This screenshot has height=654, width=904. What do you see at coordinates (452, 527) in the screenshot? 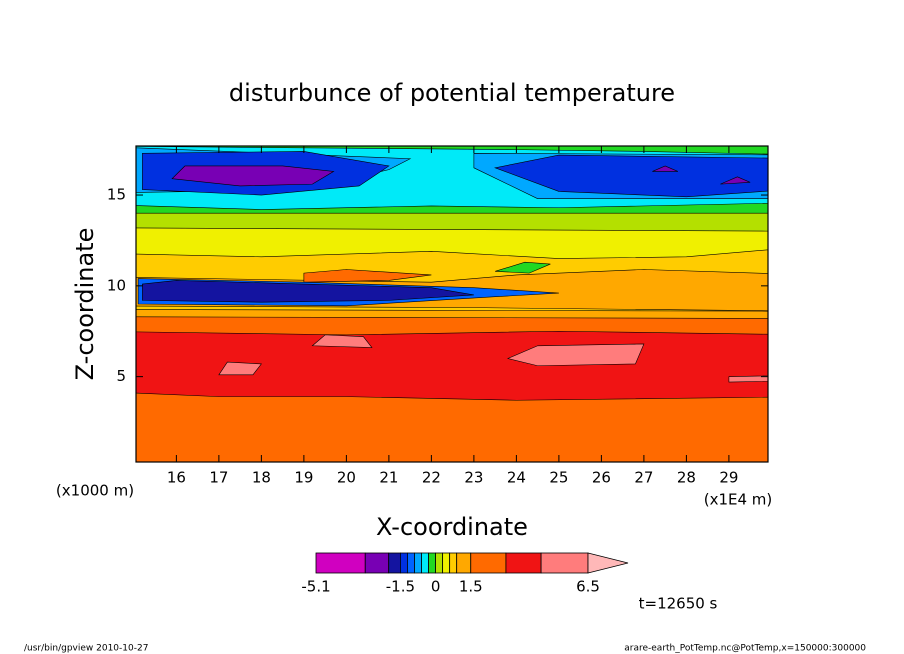
I see `x-axis-label: X-coordinate` at bounding box center [452, 527].